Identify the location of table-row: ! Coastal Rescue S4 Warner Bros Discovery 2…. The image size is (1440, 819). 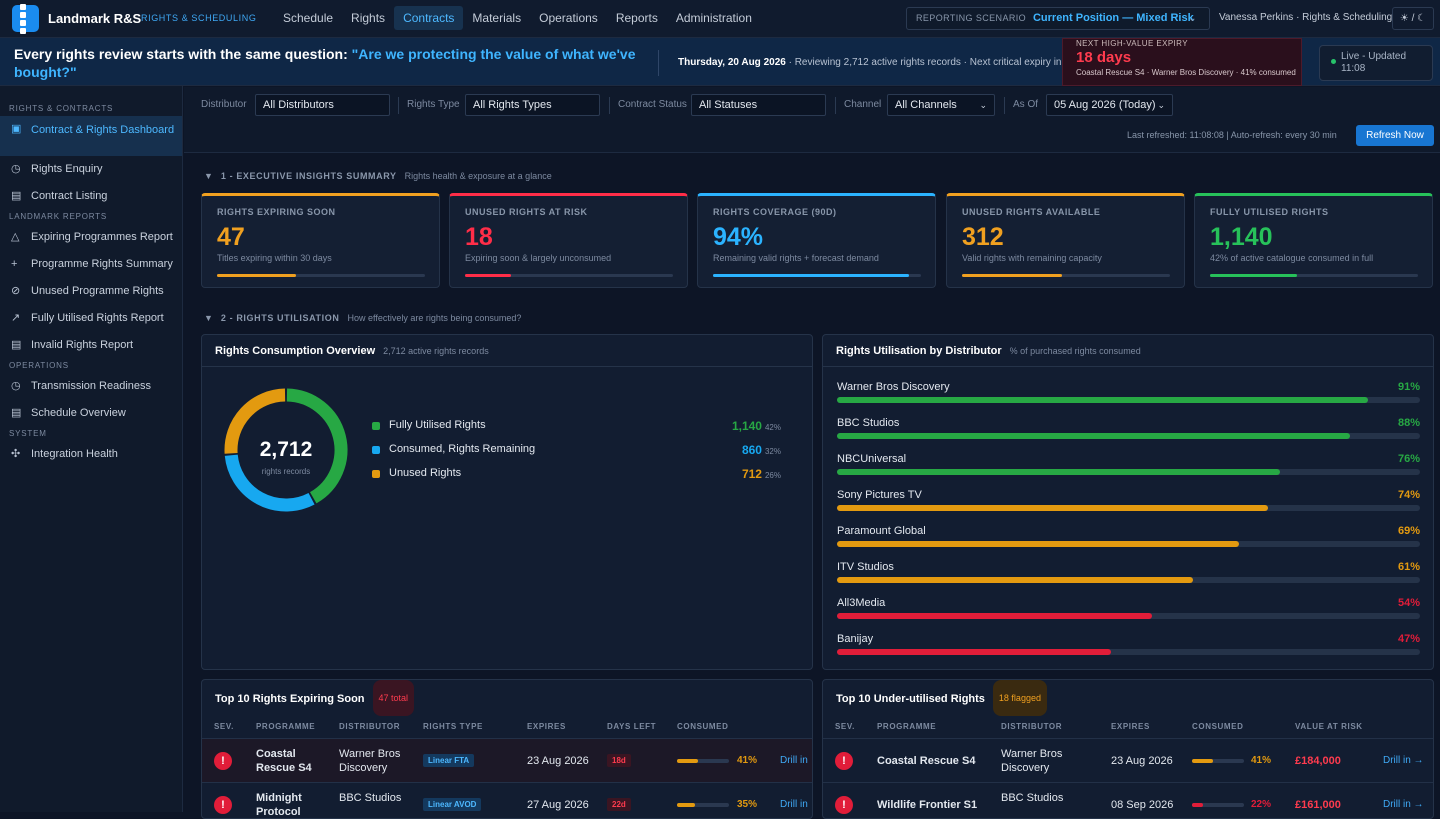
(1128, 760).